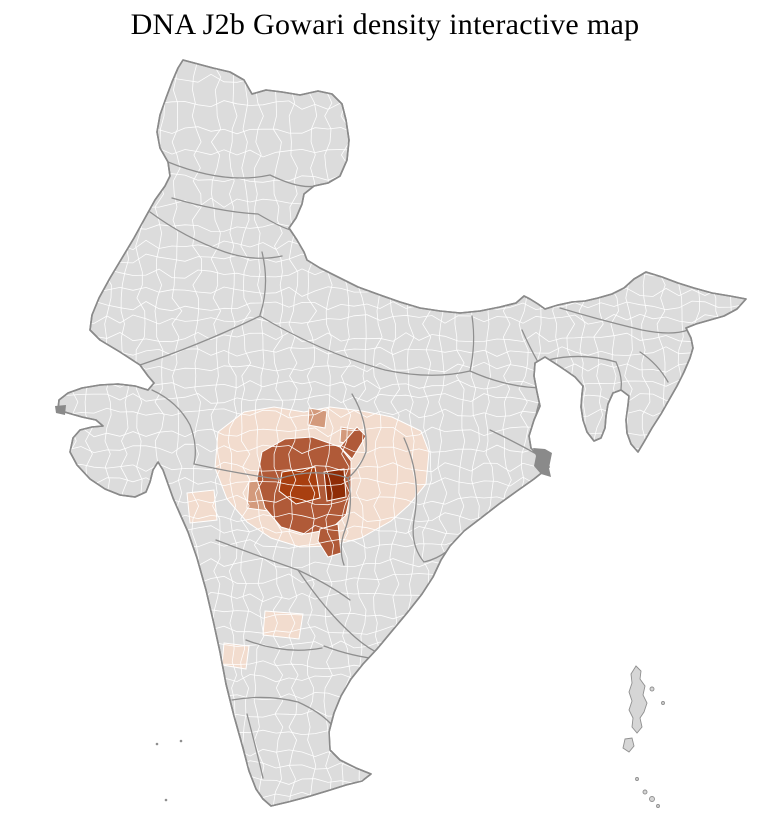 The image size is (770, 813). I want to click on little-andaman-island, so click(628, 745).